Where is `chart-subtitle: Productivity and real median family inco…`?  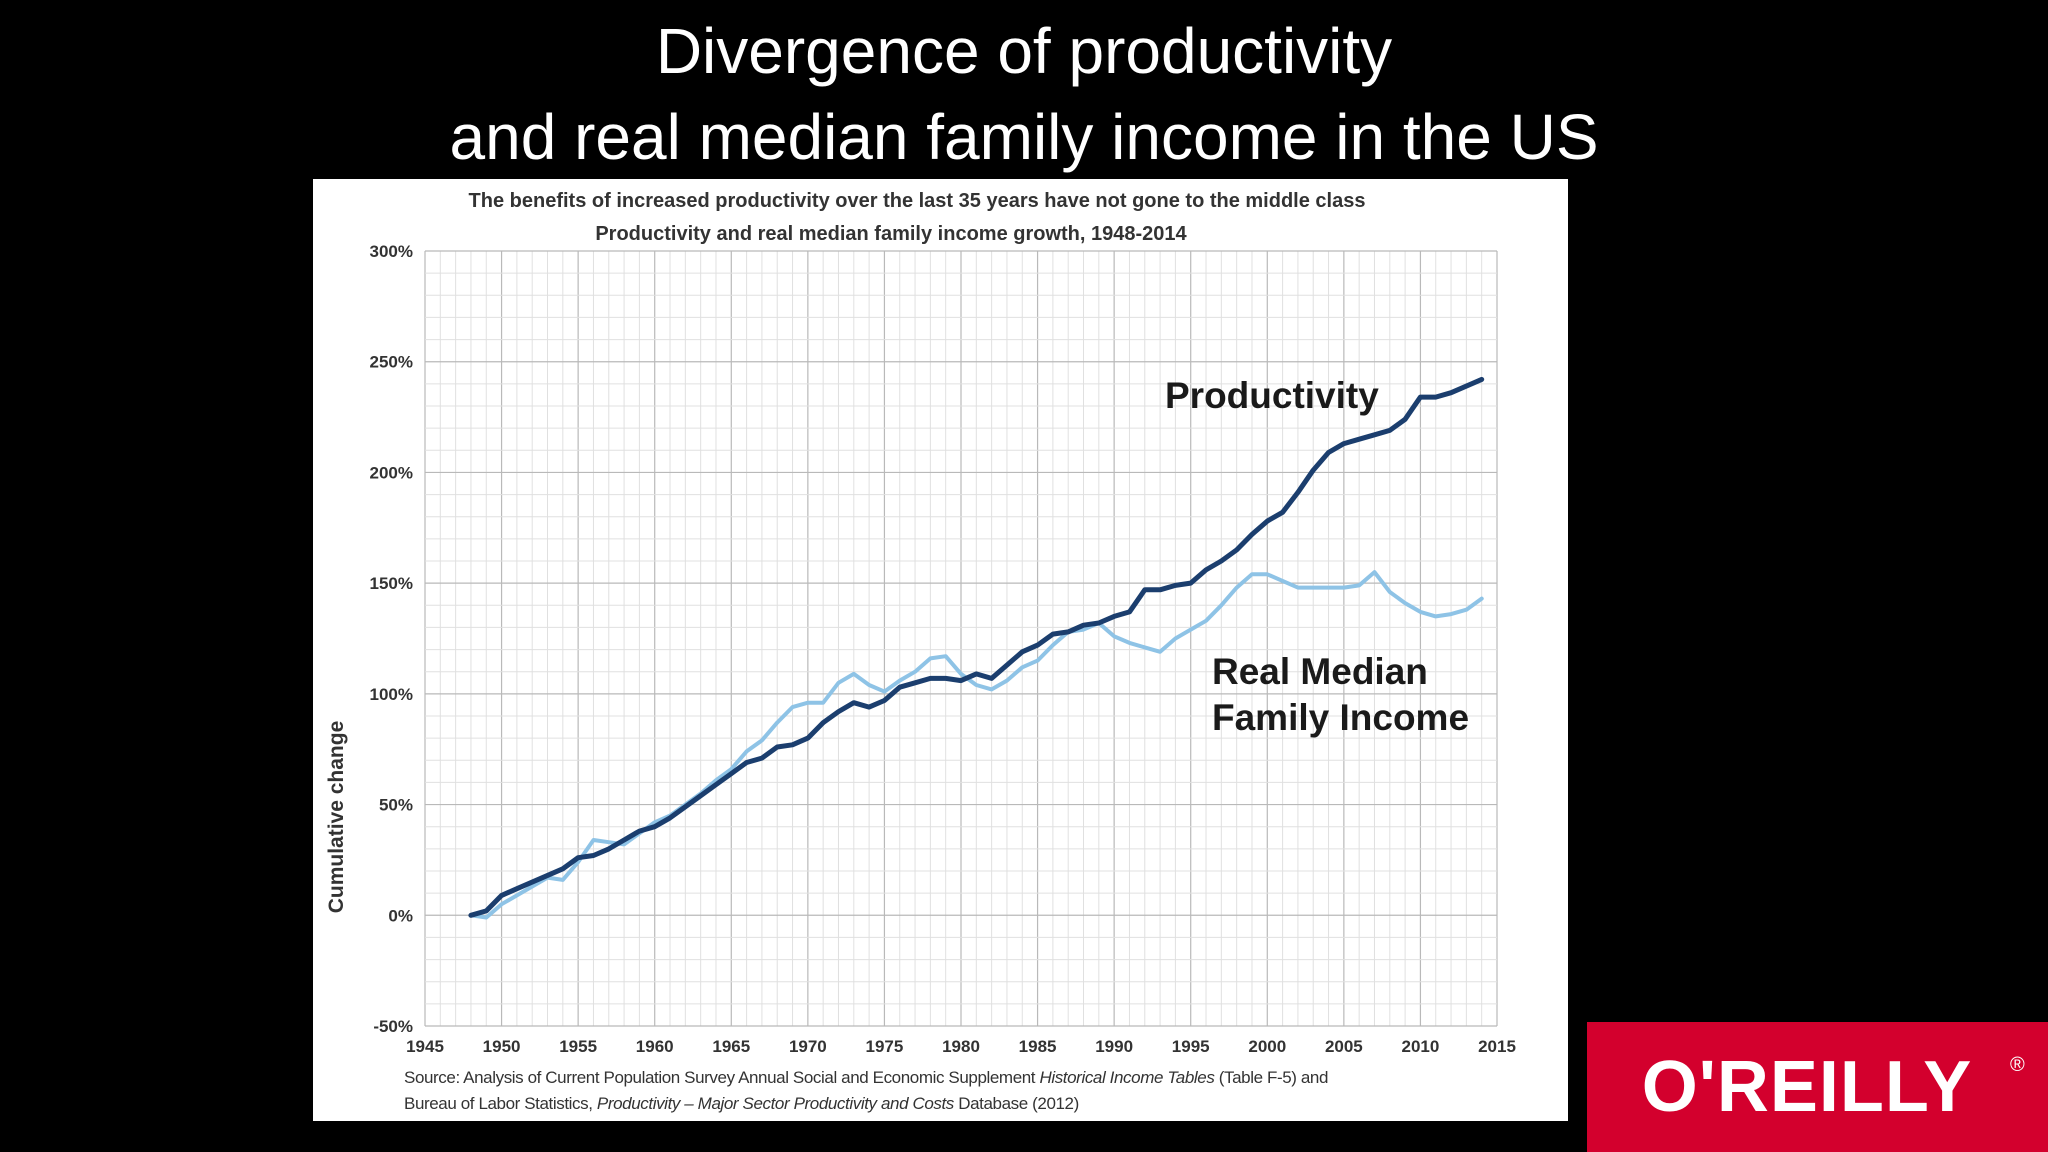
chart-subtitle: Productivity and real median family inco… is located at coordinates (891, 234).